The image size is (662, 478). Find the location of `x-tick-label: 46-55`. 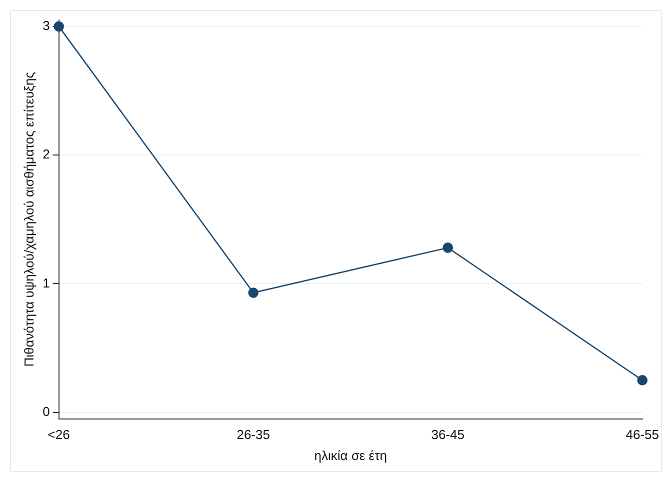

x-tick-label: 46-55 is located at coordinates (642, 434).